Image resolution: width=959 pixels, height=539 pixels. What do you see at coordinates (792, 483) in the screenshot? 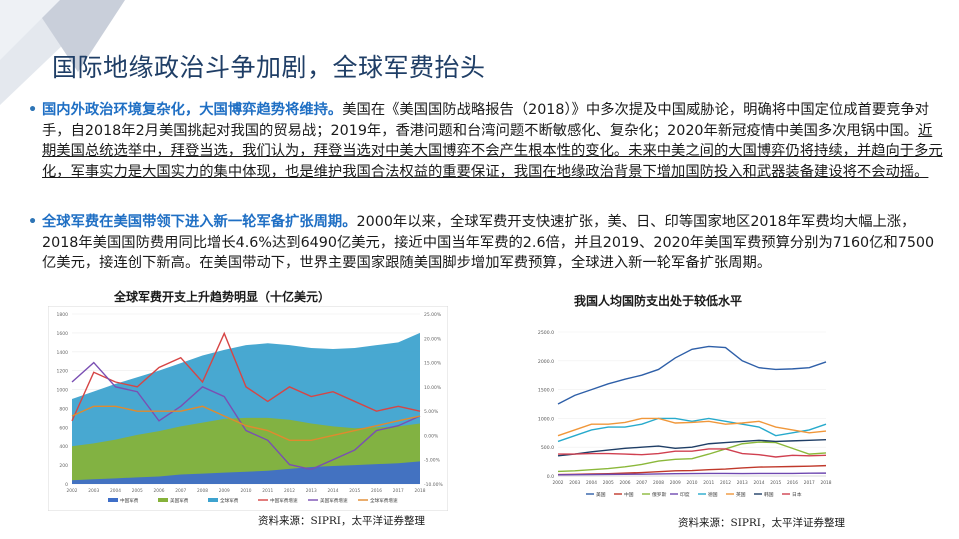
I see `right-x-tick: 2016` at bounding box center [792, 483].